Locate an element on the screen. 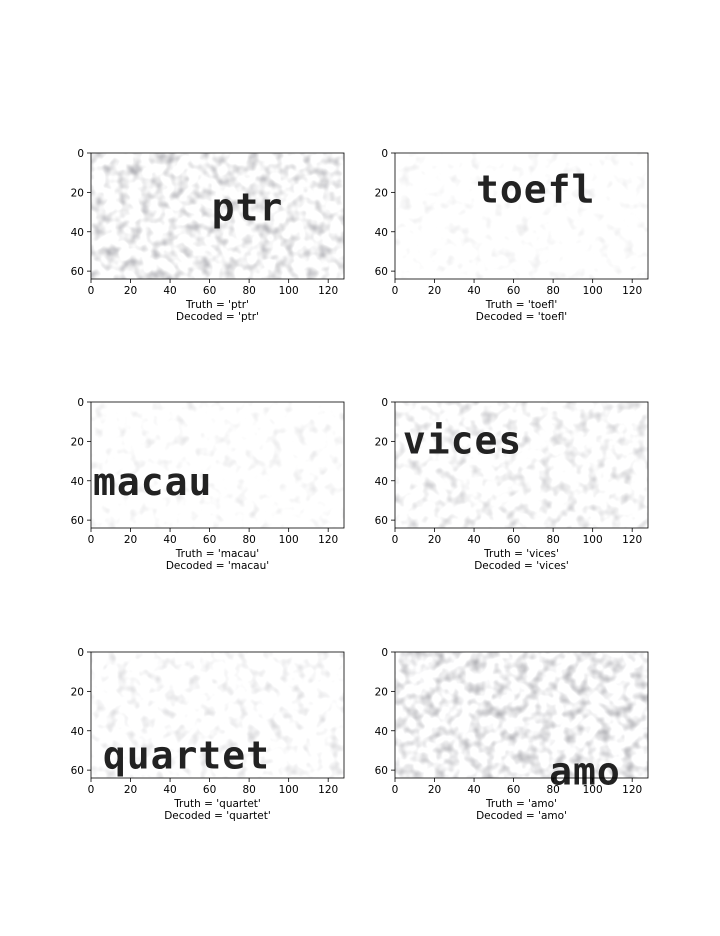 The height and width of the screenshot is (936, 720). decoded-label: Decoded = 'ptr' is located at coordinates (217, 317).